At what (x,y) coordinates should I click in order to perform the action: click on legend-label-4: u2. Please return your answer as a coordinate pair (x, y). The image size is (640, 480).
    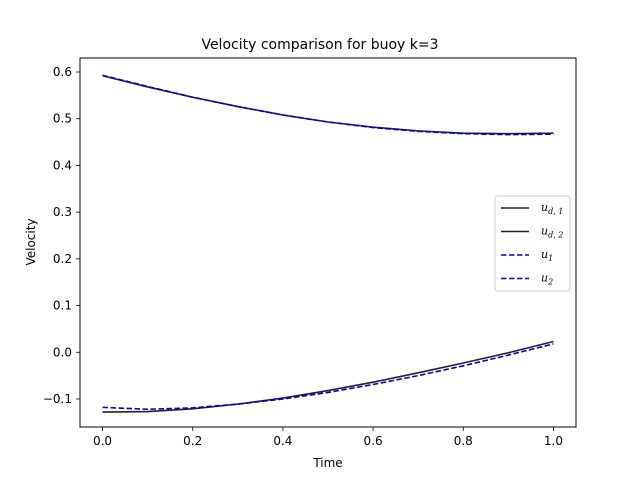
    Looking at the image, I should click on (547, 279).